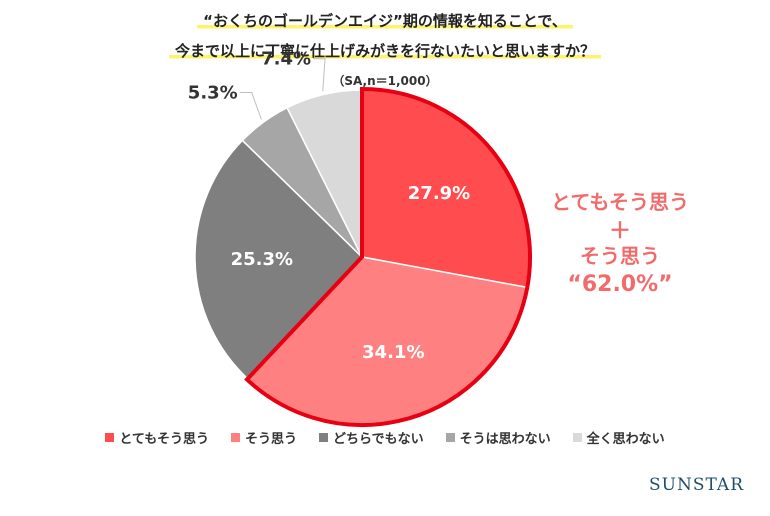  Describe the element at coordinates (378, 439) in the screenshot. I see `legend-label-neutral: どちらでもない` at that location.